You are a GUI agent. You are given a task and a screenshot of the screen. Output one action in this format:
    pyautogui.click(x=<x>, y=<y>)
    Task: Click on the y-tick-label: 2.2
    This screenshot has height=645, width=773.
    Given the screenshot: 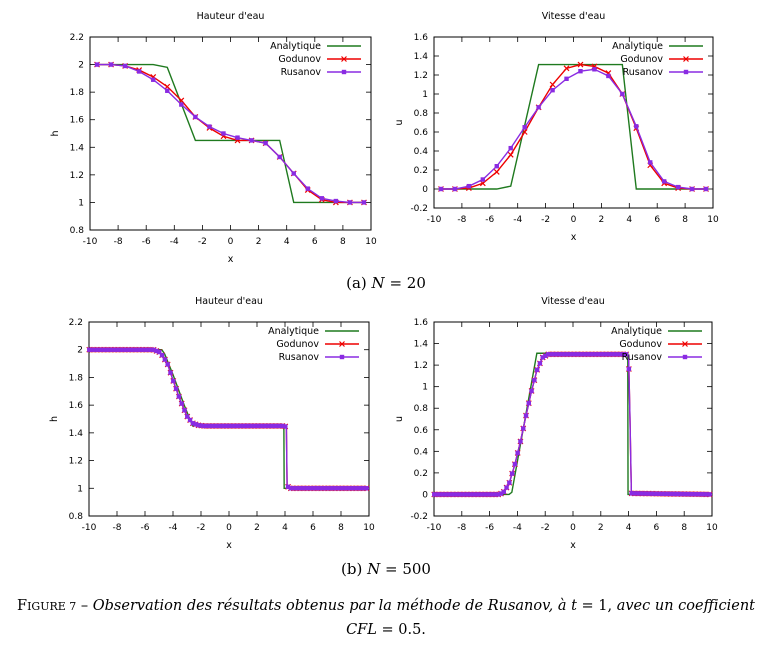 What is the action you would take?
    pyautogui.click(x=76, y=323)
    